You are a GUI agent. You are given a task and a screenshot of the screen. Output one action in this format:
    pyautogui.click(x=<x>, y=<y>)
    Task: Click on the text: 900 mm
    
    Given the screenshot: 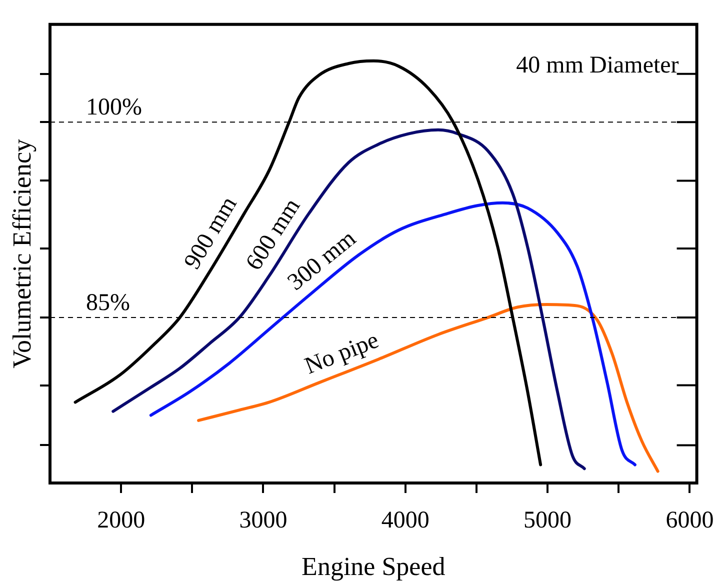 What is the action you would take?
    pyautogui.click(x=210, y=233)
    